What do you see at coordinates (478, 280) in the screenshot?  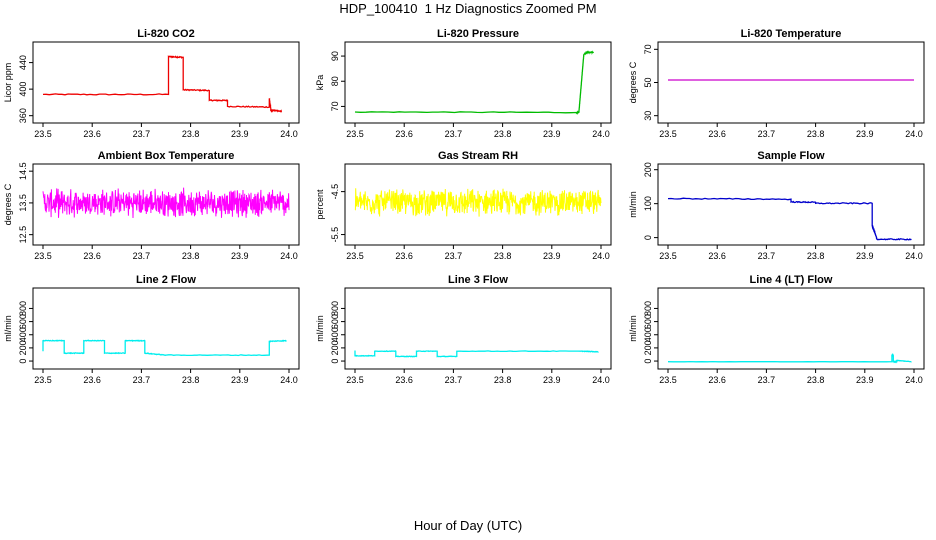 I see `panel-title: Line 3 Flow` at bounding box center [478, 280].